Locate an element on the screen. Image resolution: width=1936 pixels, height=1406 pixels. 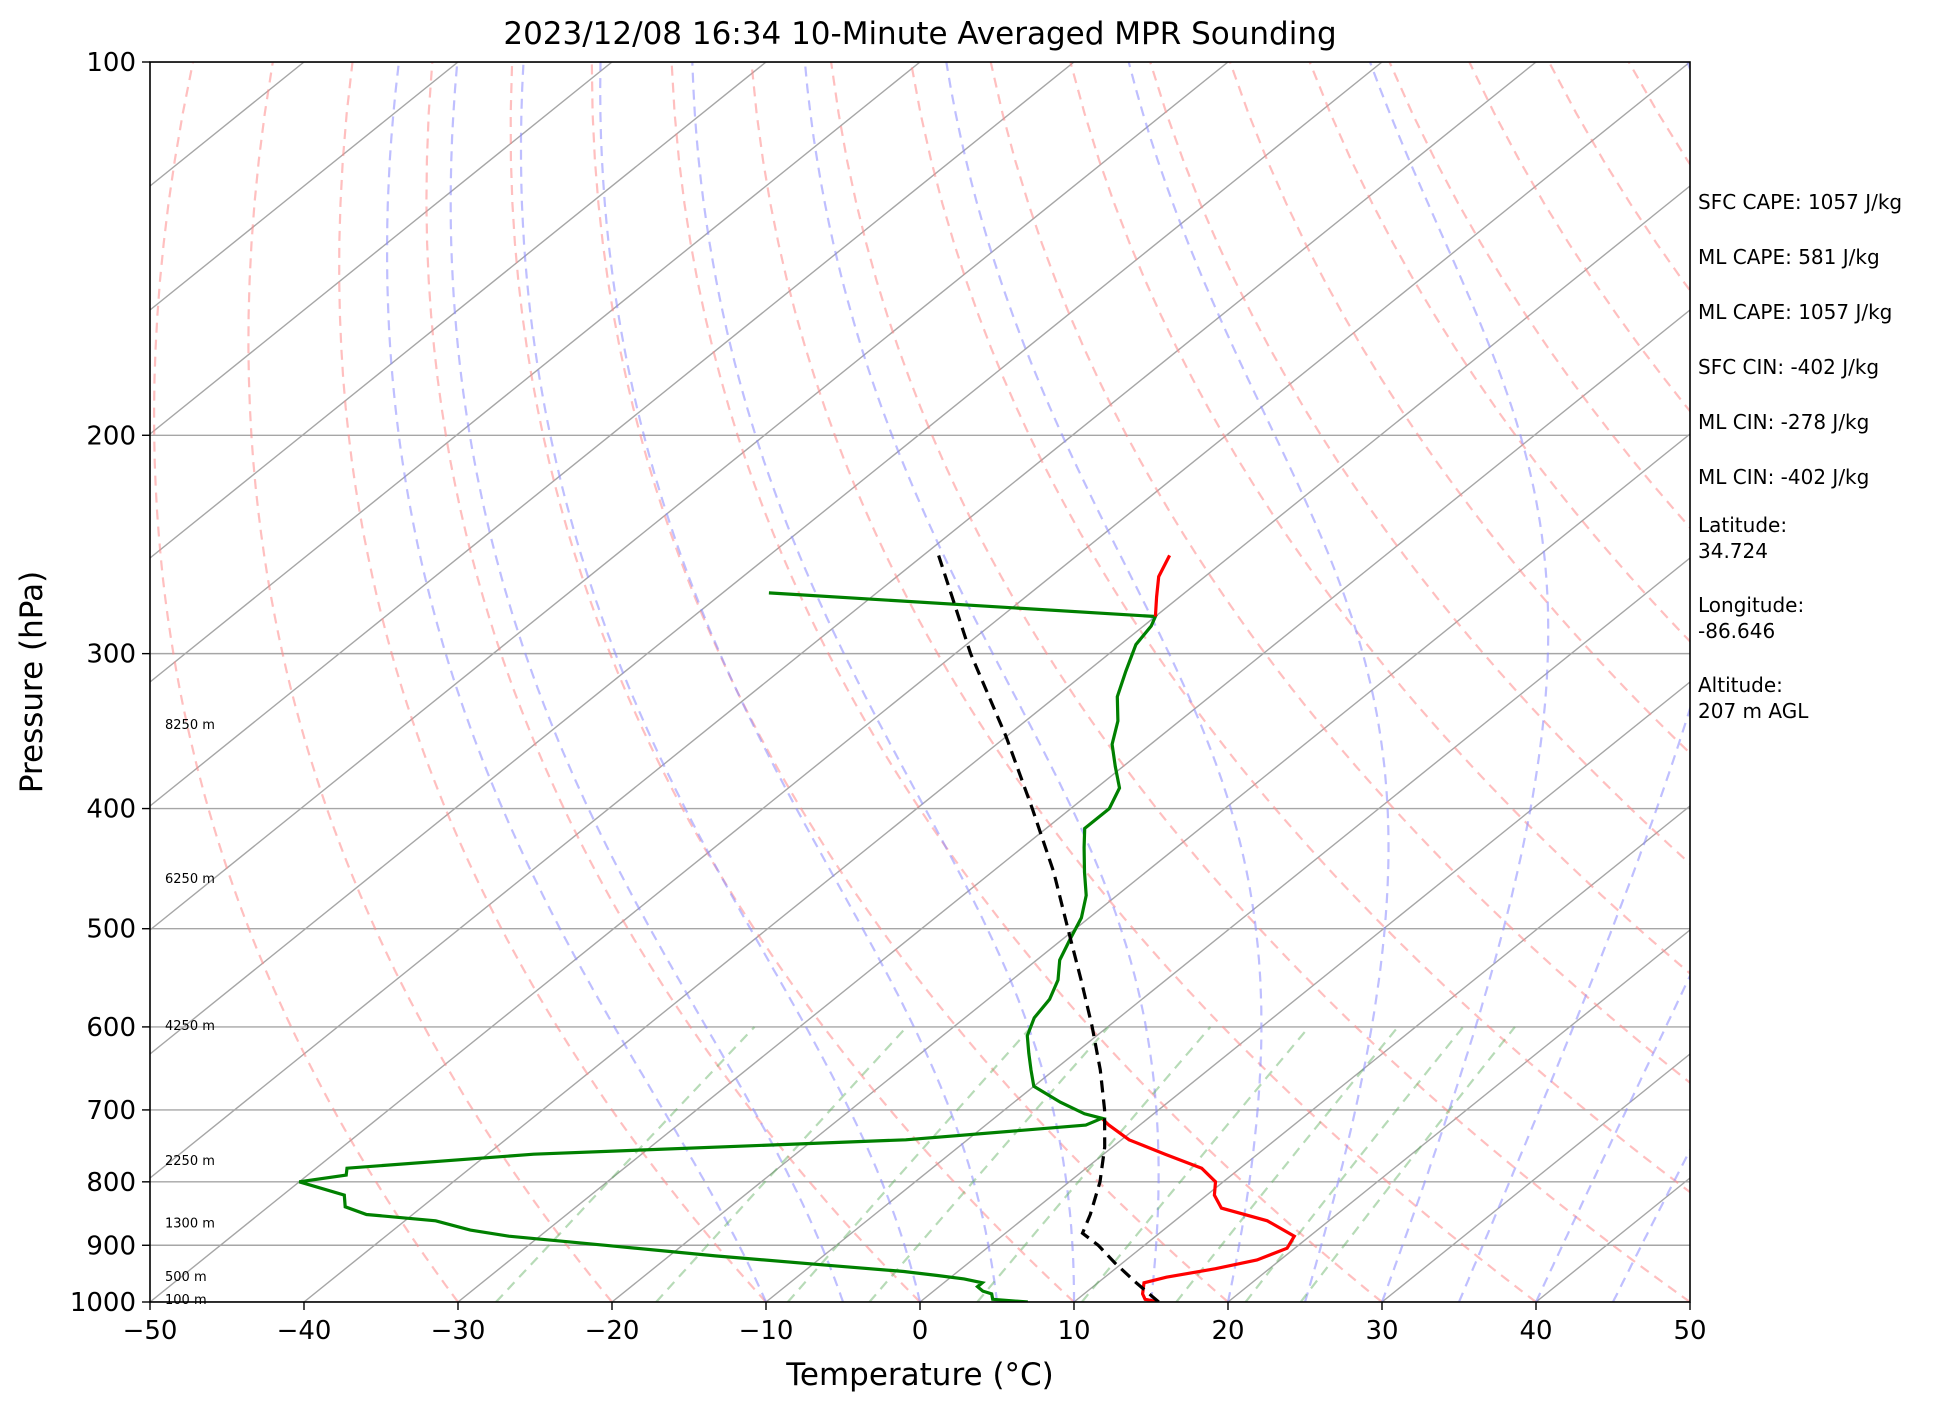
x-tick-label: −40 is located at coordinates (304, 1331).